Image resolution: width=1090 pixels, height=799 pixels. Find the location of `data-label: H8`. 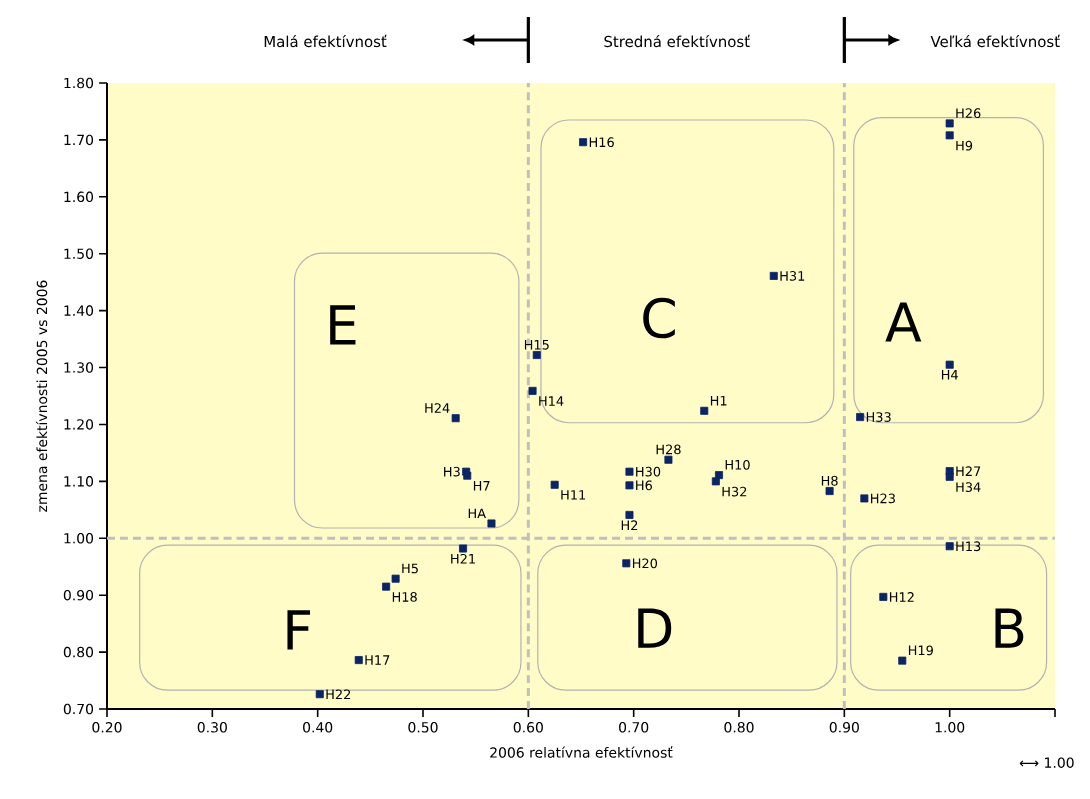

data-label: H8 is located at coordinates (829, 480).